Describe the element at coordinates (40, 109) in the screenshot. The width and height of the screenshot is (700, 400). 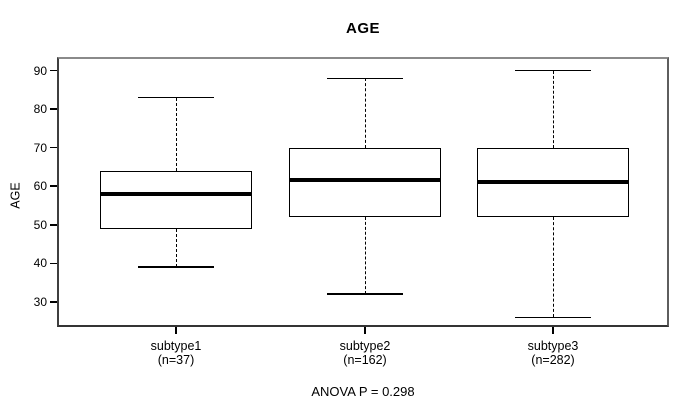
I see `y-axis-tick-label: 80` at that location.